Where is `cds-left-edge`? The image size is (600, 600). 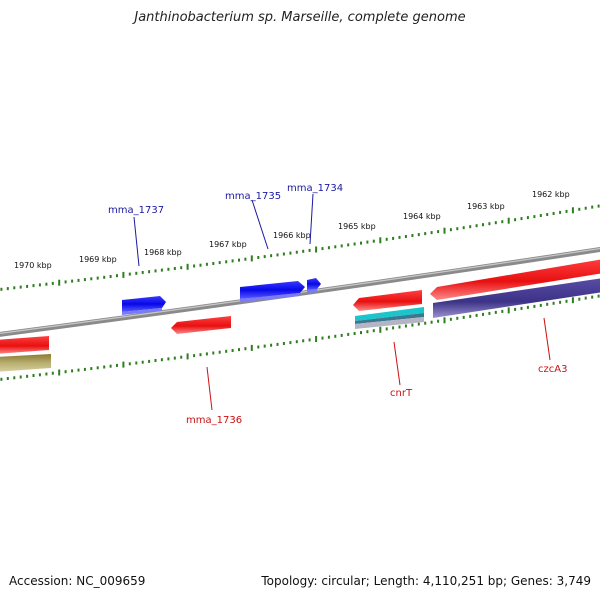 cds-left-edge is located at coordinates (25, 363).